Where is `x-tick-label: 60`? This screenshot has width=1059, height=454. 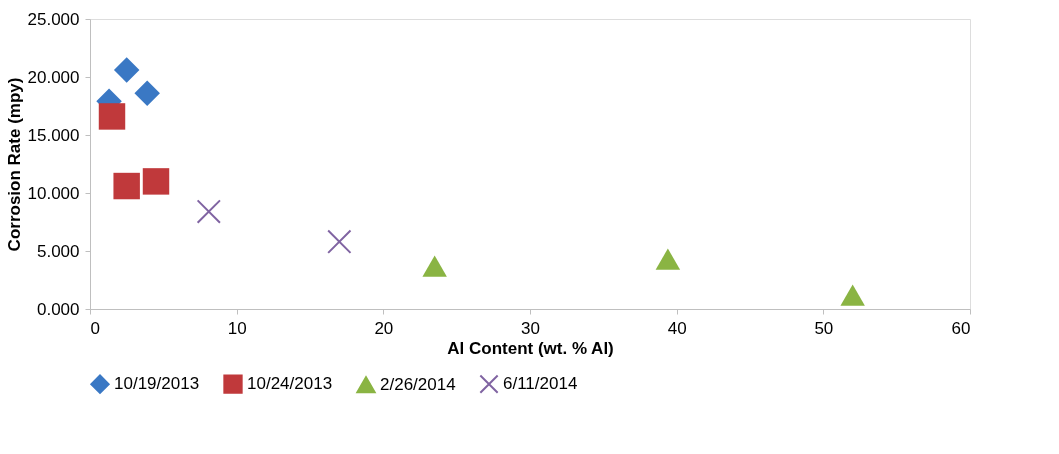 x-tick-label: 60 is located at coordinates (961, 328).